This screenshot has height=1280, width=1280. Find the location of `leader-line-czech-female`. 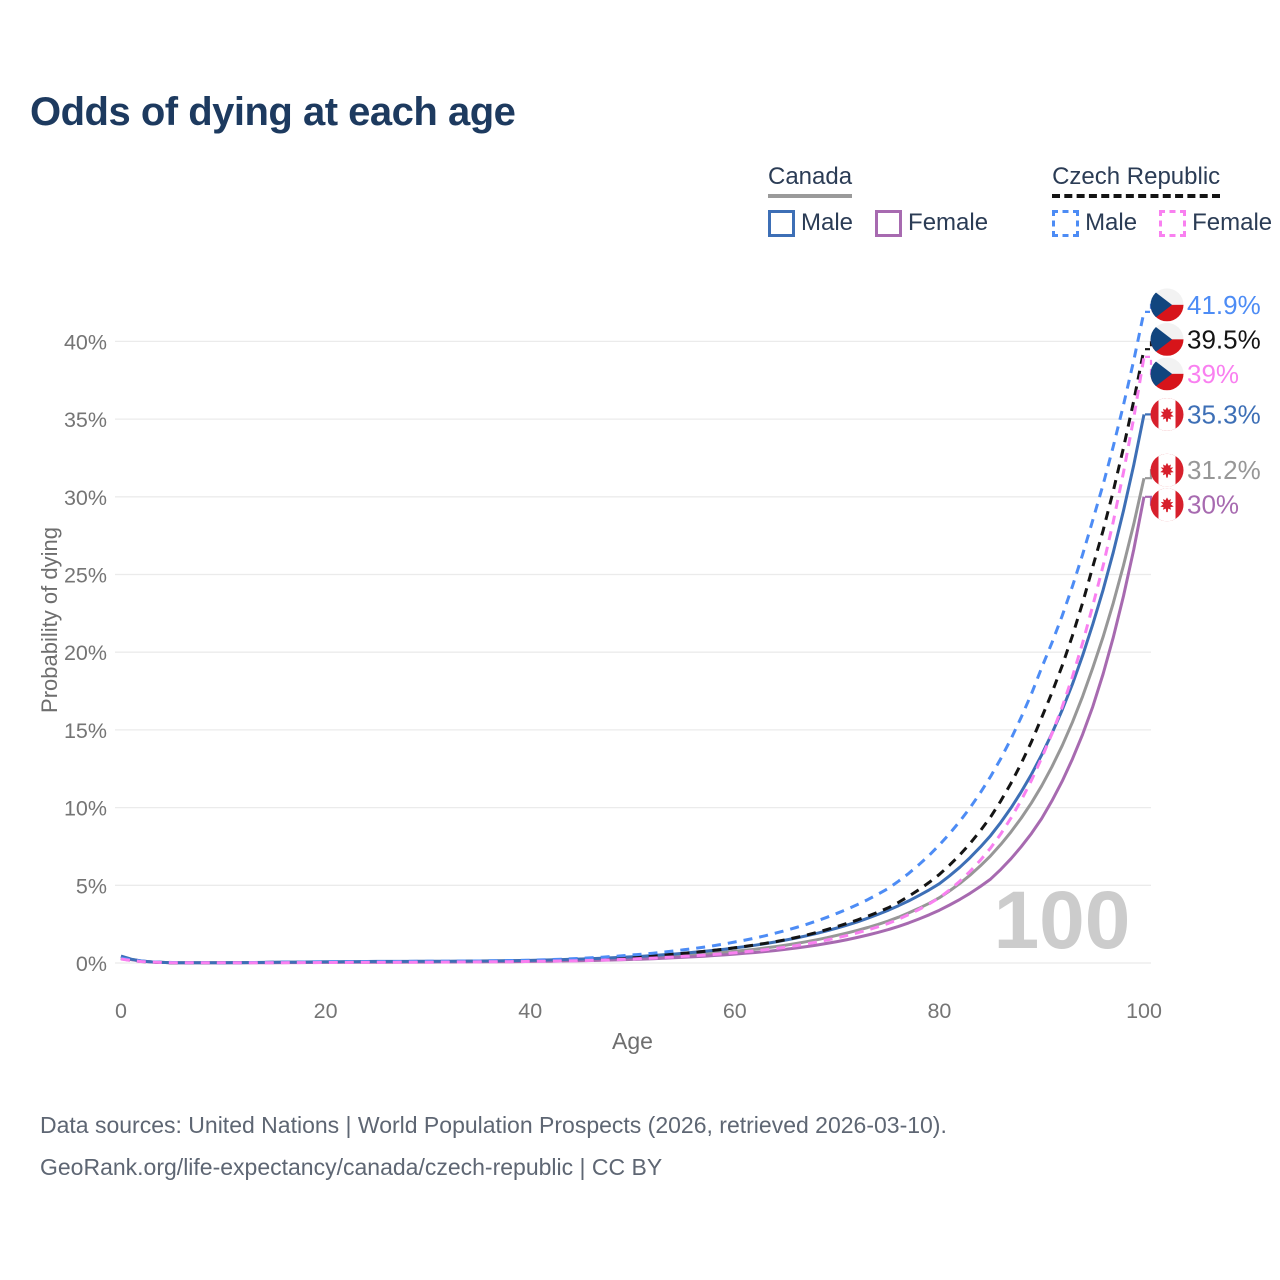

leader-line-czech-female is located at coordinates (1151, 365).